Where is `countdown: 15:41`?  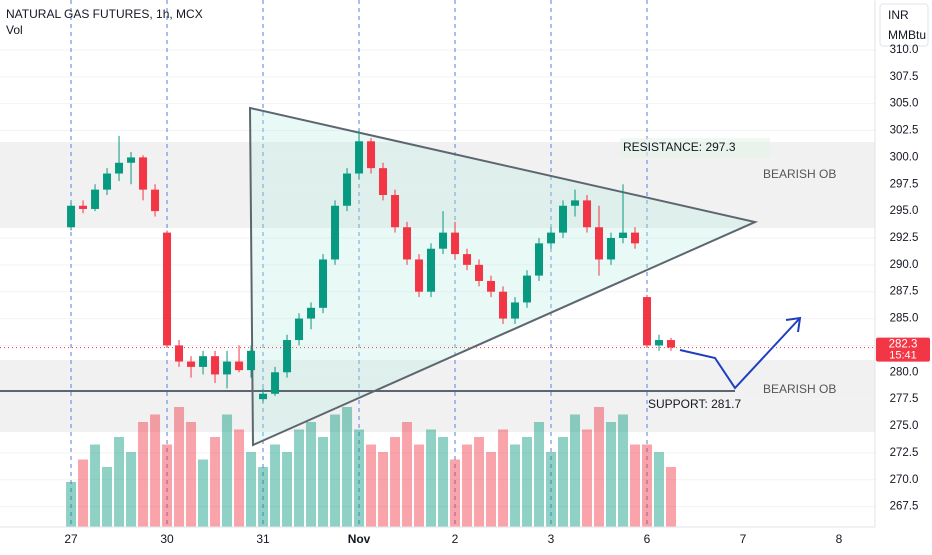
countdown: 15:41 is located at coordinates (903, 355).